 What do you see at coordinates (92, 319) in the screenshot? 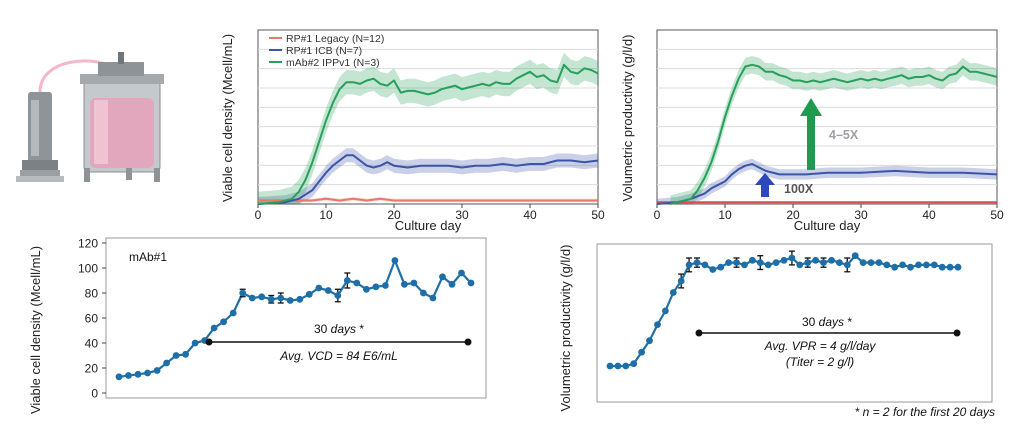
I see `bottom-vcd-ytick-label: 60` at bounding box center [92, 319].